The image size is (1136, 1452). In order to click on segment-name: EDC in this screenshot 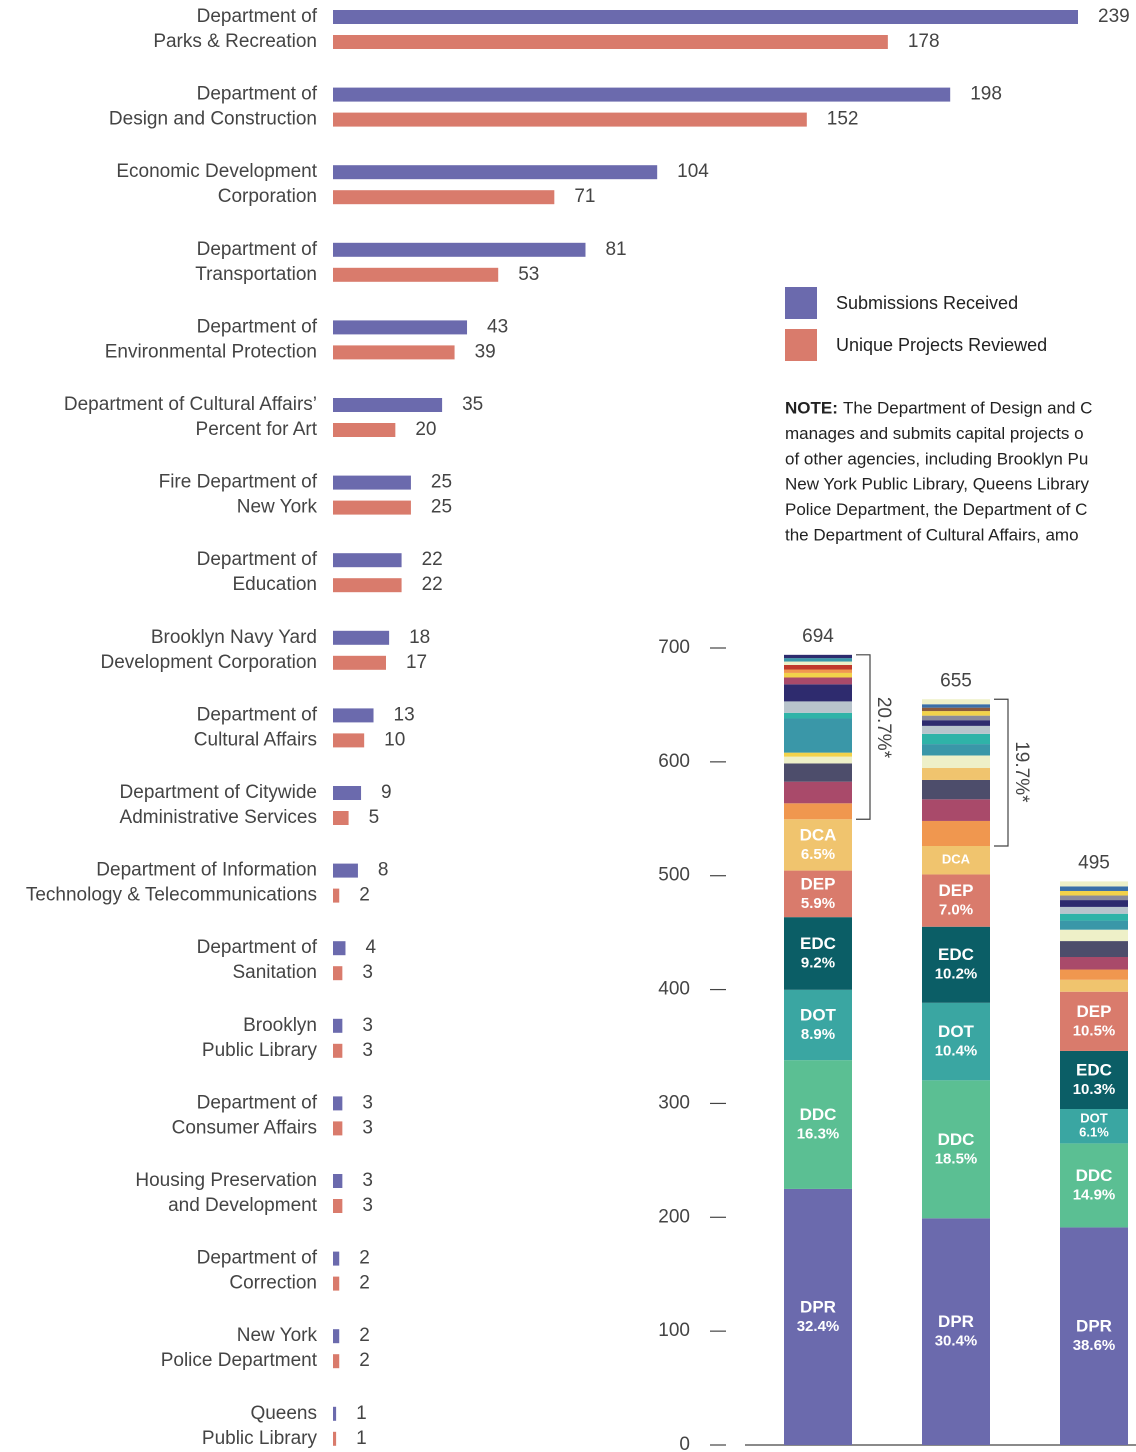, I will do `click(1094, 1069)`.